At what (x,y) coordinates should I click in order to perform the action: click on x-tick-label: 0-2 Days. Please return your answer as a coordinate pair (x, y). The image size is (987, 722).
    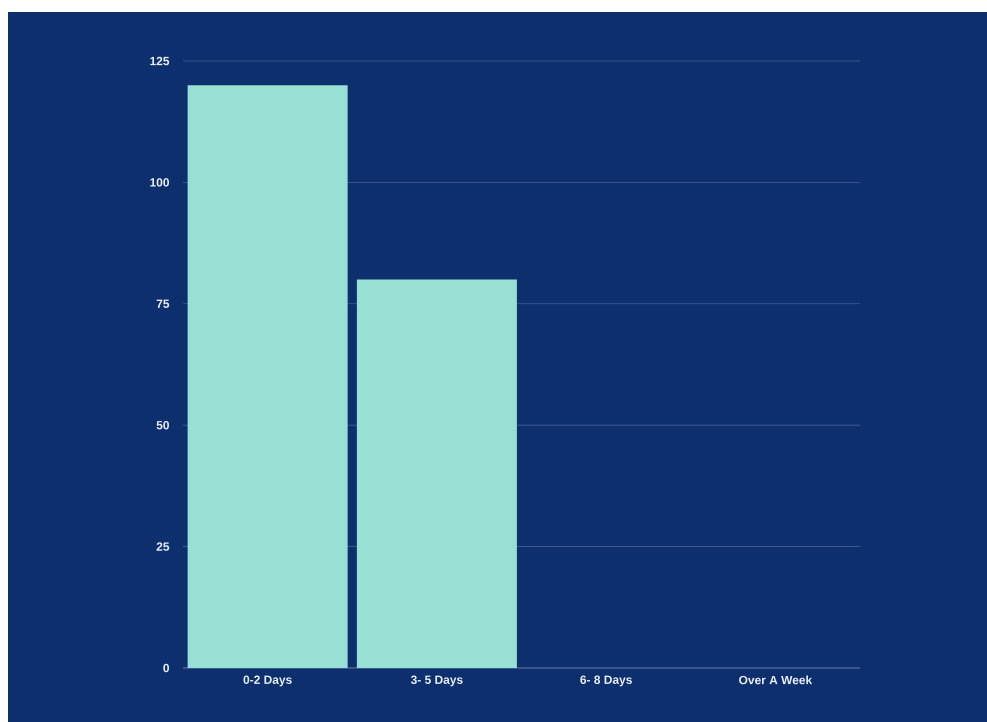
    Looking at the image, I should click on (268, 681).